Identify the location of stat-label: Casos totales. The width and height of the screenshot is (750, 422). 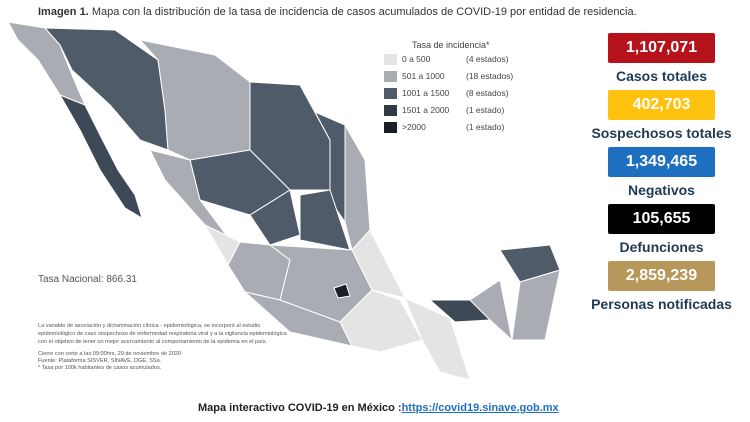
(661, 76).